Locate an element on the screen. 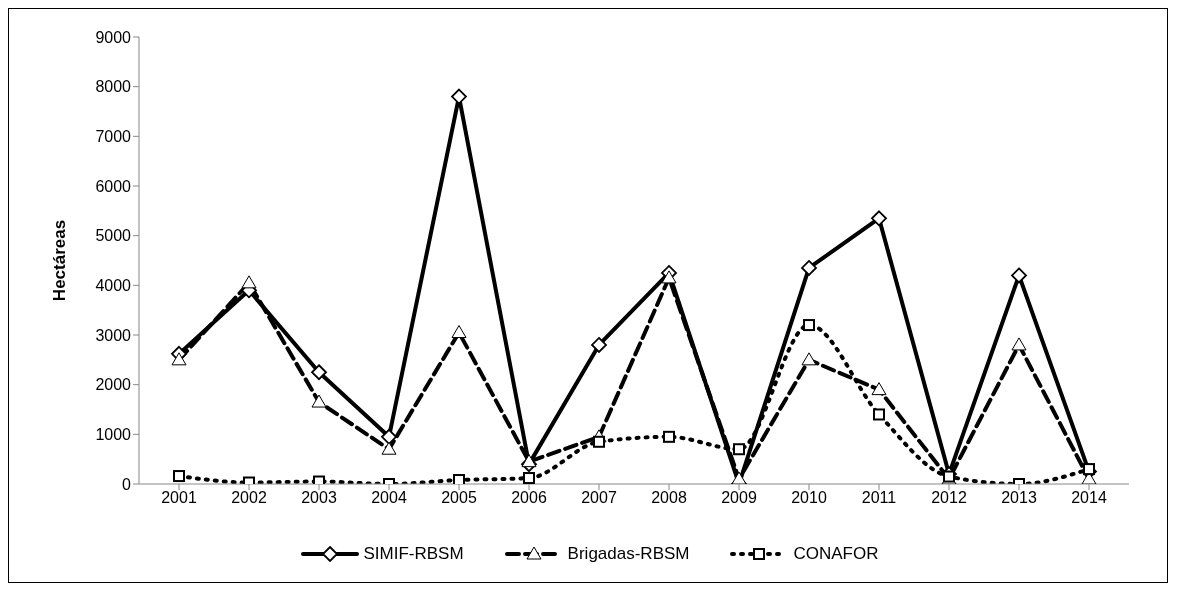  y-tick-label: 9000 is located at coordinates (113, 37).